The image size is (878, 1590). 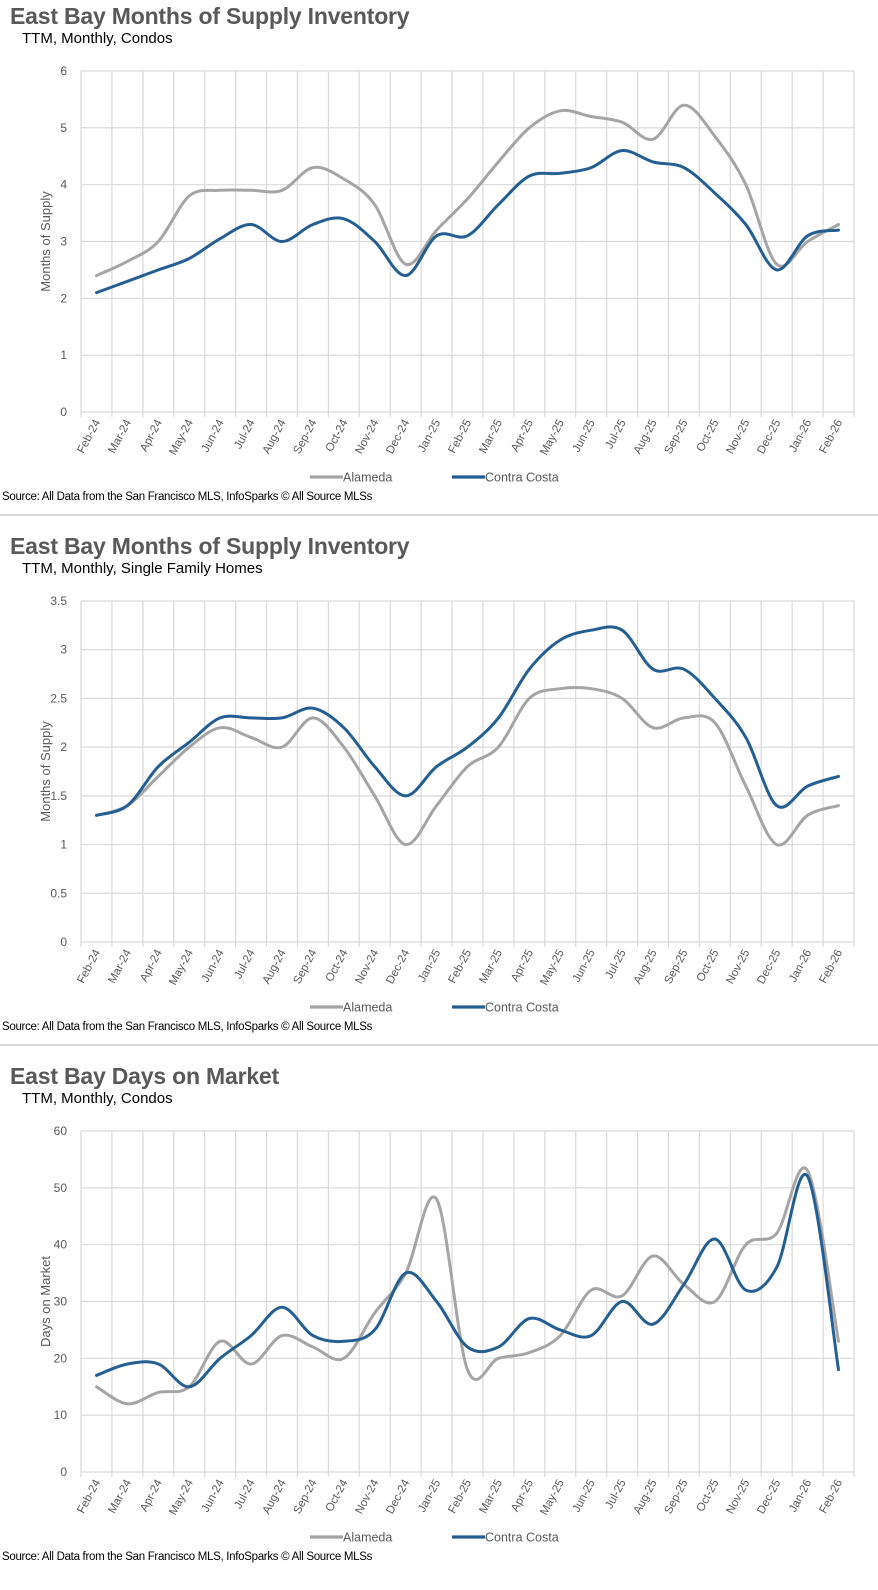 I want to click on y-tick-label: 6, so click(x=63, y=71).